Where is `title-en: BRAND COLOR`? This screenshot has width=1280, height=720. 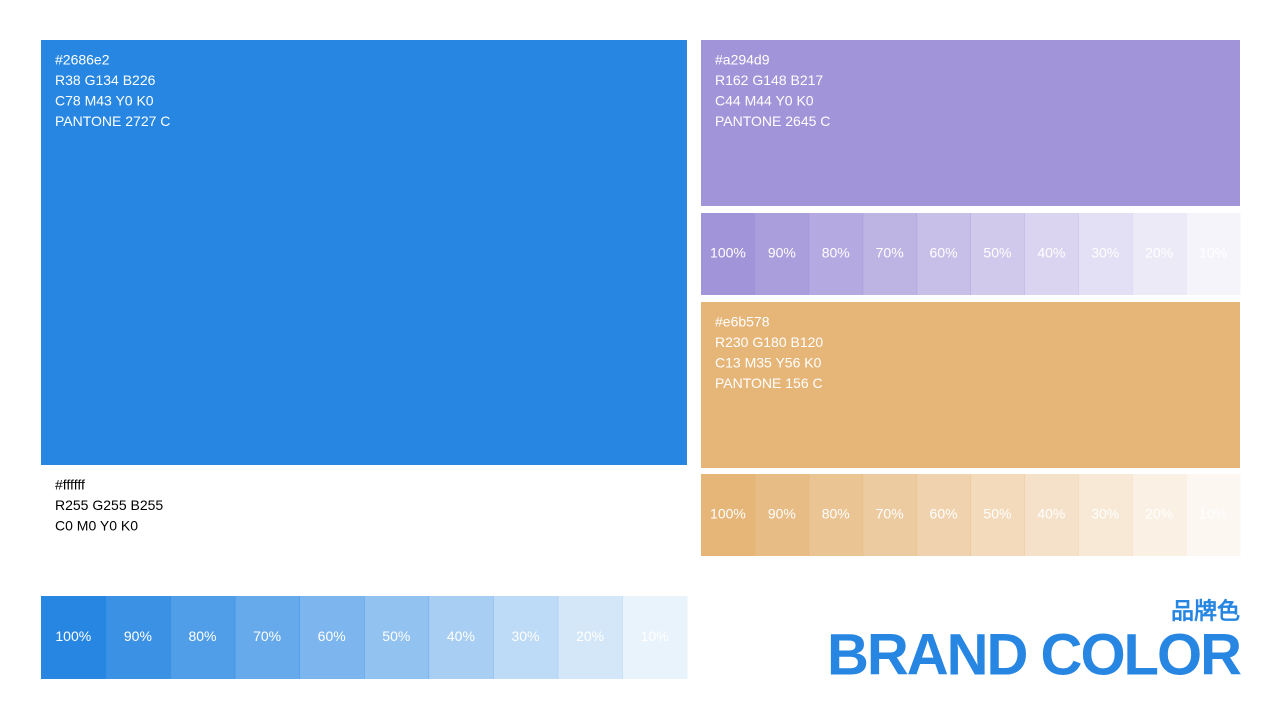 title-en: BRAND COLOR is located at coordinates (1034, 654).